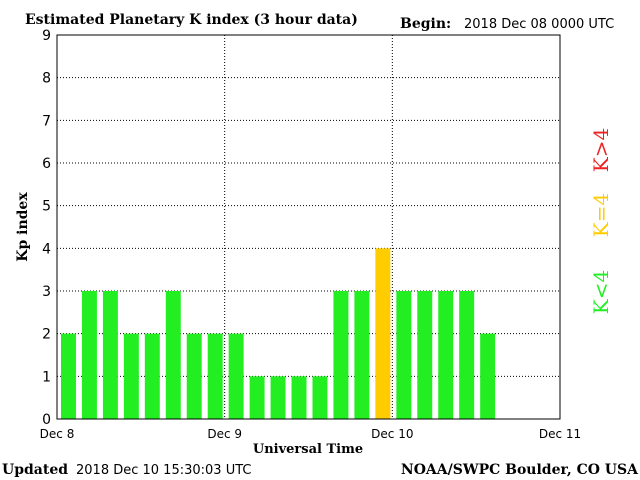 This screenshot has width=640, height=480. I want to click on y-tick-label: 6, so click(46, 164).